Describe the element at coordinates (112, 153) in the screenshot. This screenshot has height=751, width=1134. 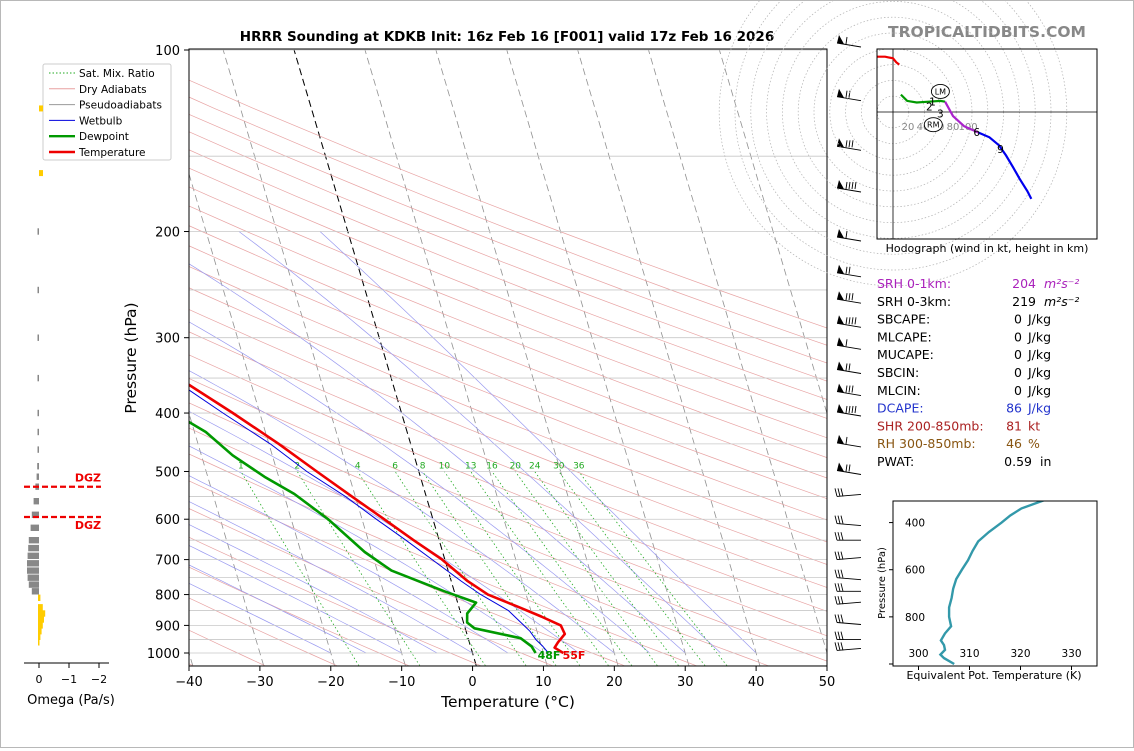
I see `legend-label: Temperature` at that location.